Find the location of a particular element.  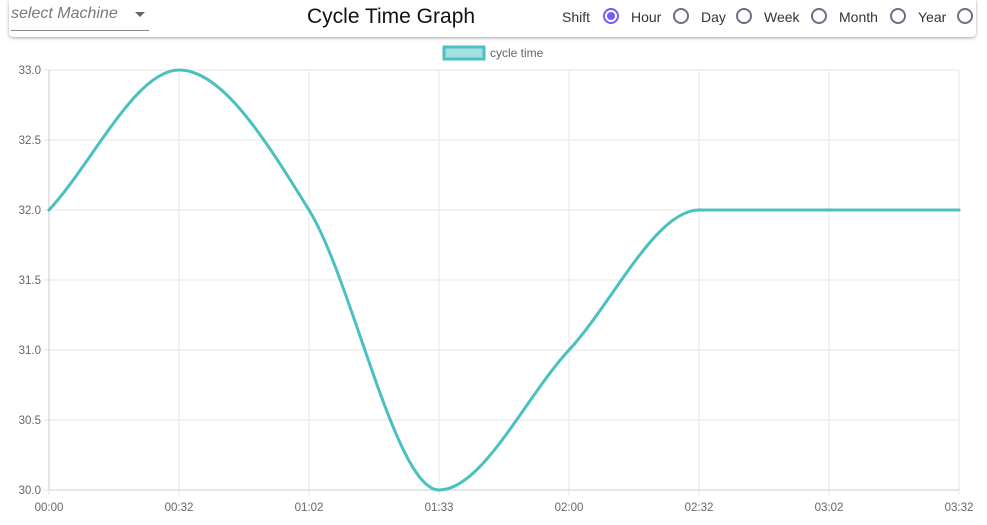

y-tick-label: 32.0 is located at coordinates (30, 211).